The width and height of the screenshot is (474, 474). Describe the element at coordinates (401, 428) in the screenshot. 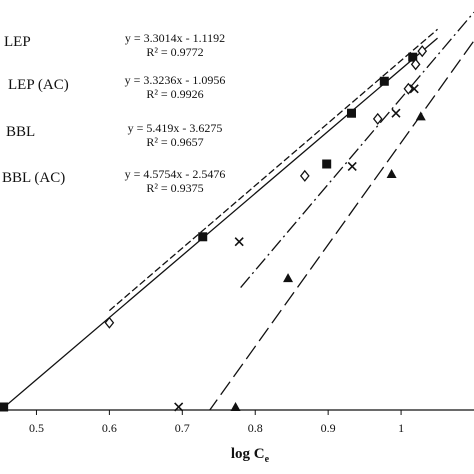

I see `x-tick-label: 1` at that location.